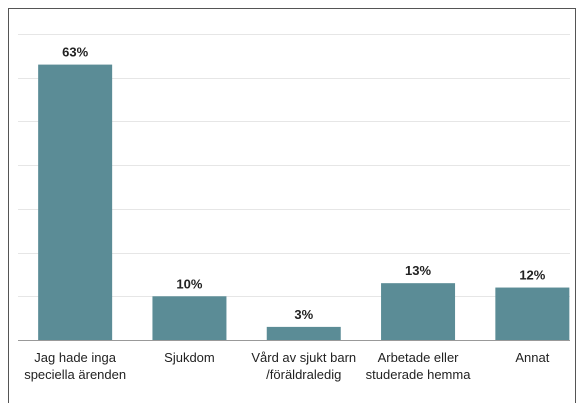 This screenshot has height=403, width=583. What do you see at coordinates (303, 357) in the screenshot?
I see `x-tick-label-line: Vård av sjukt barn` at bounding box center [303, 357].